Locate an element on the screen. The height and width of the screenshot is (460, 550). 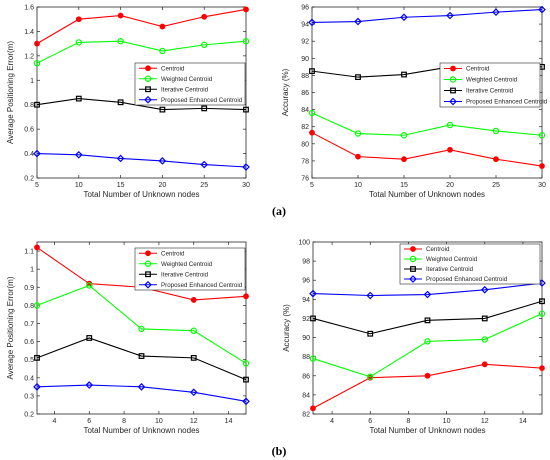
chart1-legend-label-2: Iterative Centroid is located at coordinates (490, 91).